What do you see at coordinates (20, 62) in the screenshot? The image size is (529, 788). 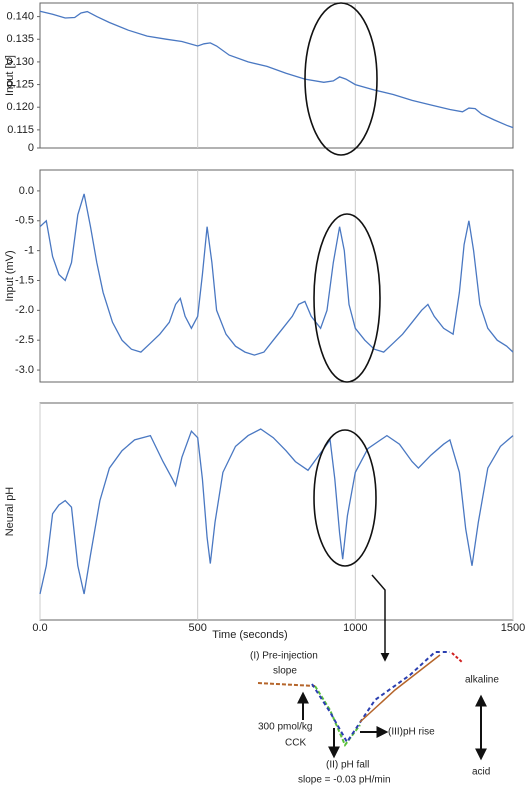 I see `y-tick-label: 0.130` at bounding box center [20, 62].